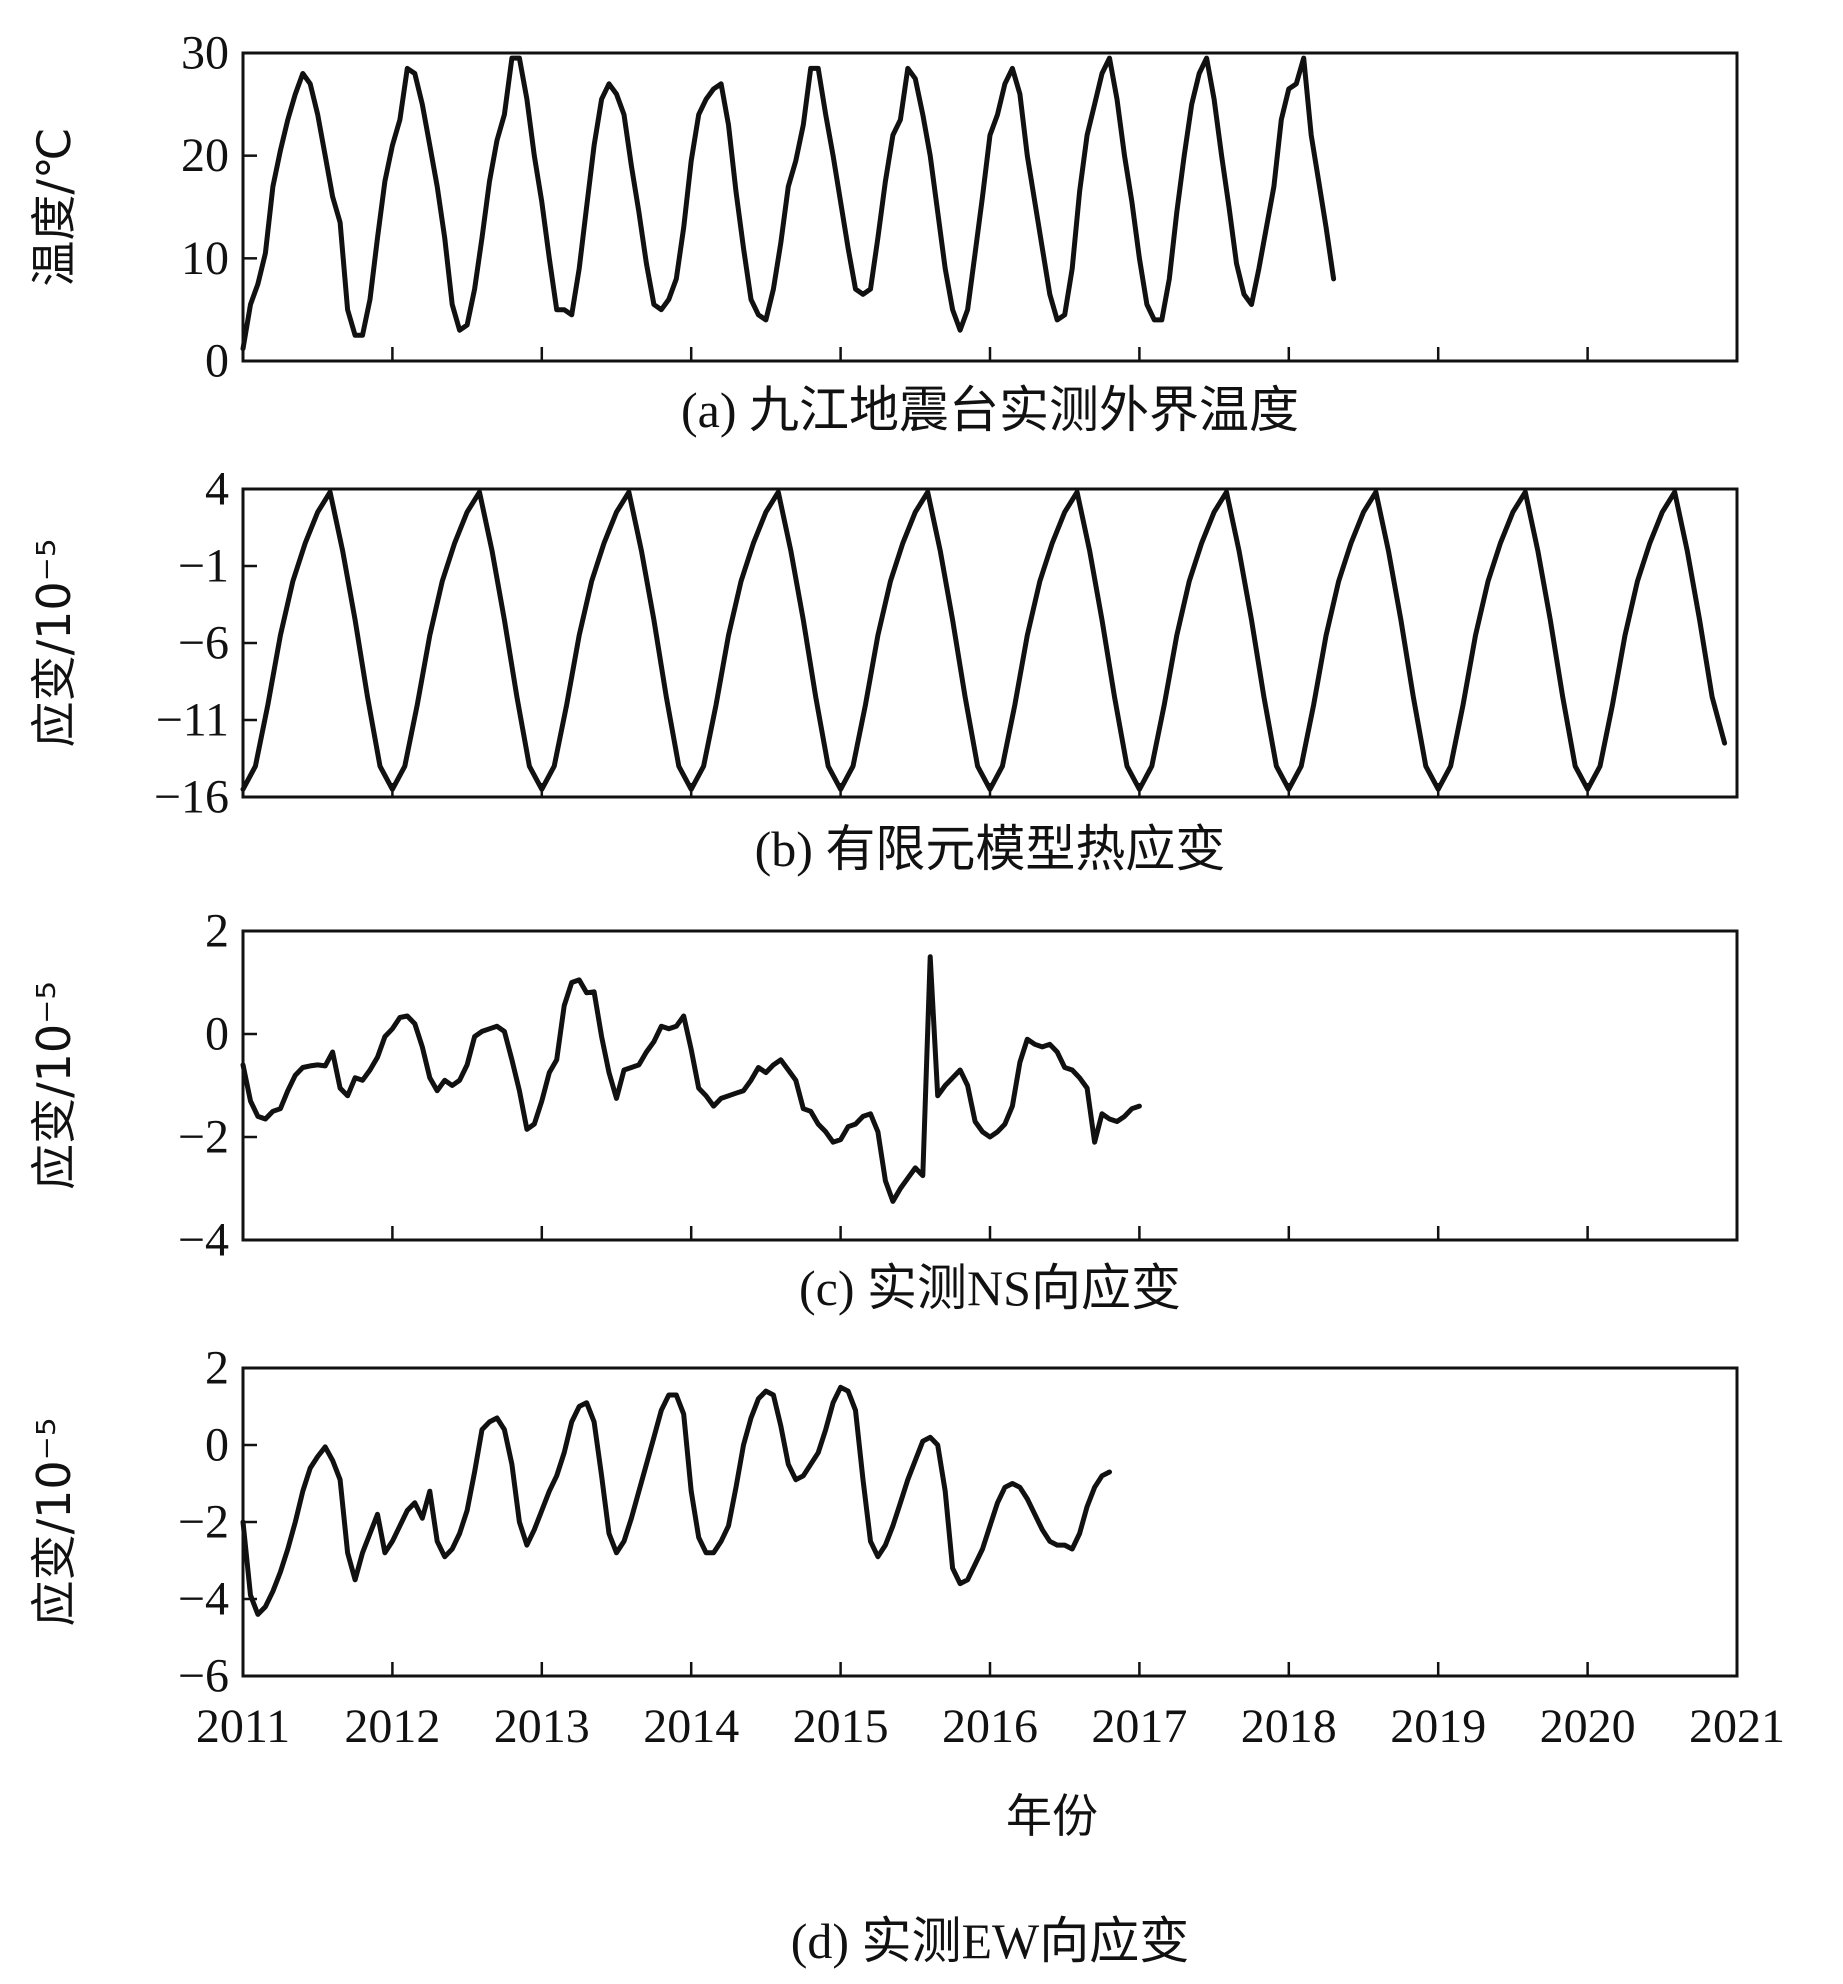 The image size is (1843, 1984). What do you see at coordinates (1737, 1726) in the screenshot?
I see `x-tick-label: 2021` at bounding box center [1737, 1726].